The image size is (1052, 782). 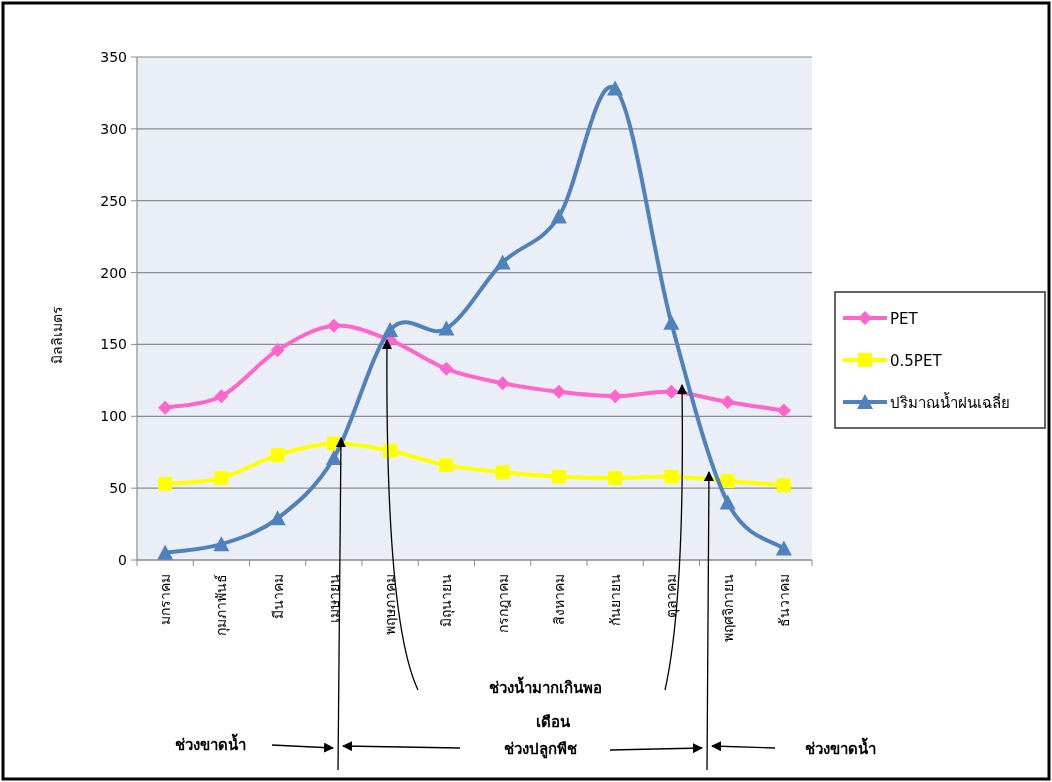 I want to click on y-tick-label: 0, so click(x=122, y=560).